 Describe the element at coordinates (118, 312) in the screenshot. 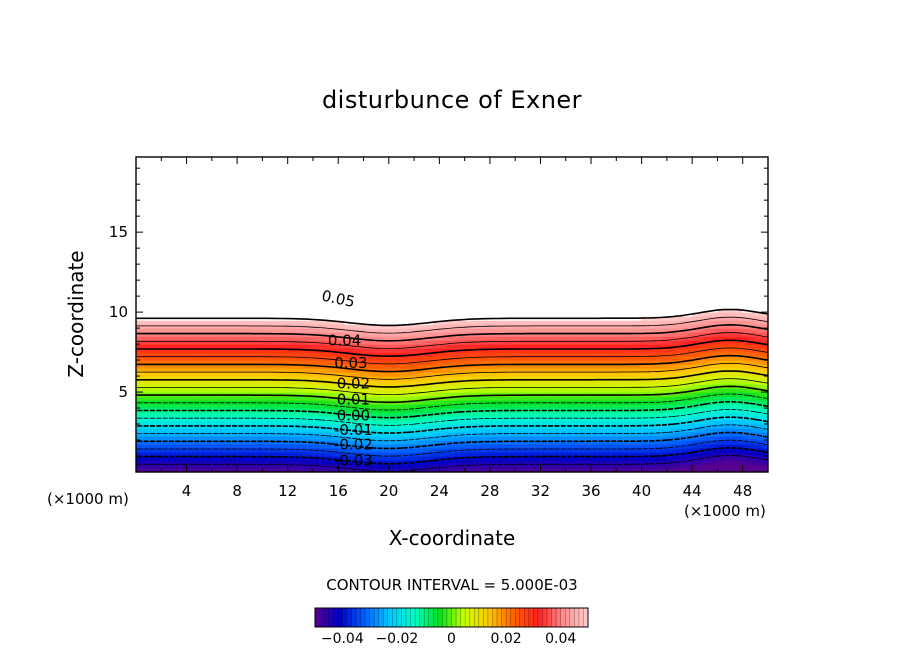

I see `y-tick-label: 10` at that location.